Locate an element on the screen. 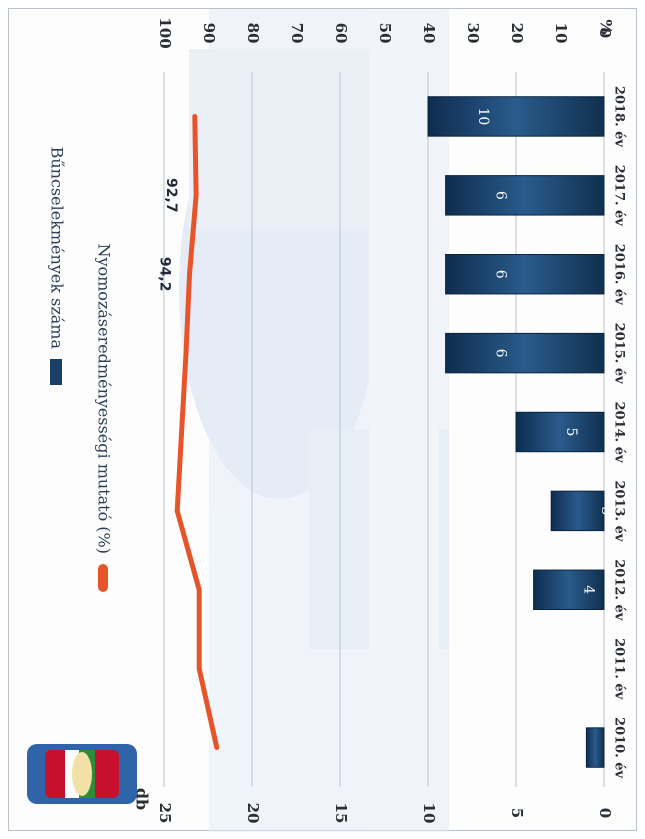 The image size is (645, 839). right-tick-5: 50 is located at coordinates (385, 33).